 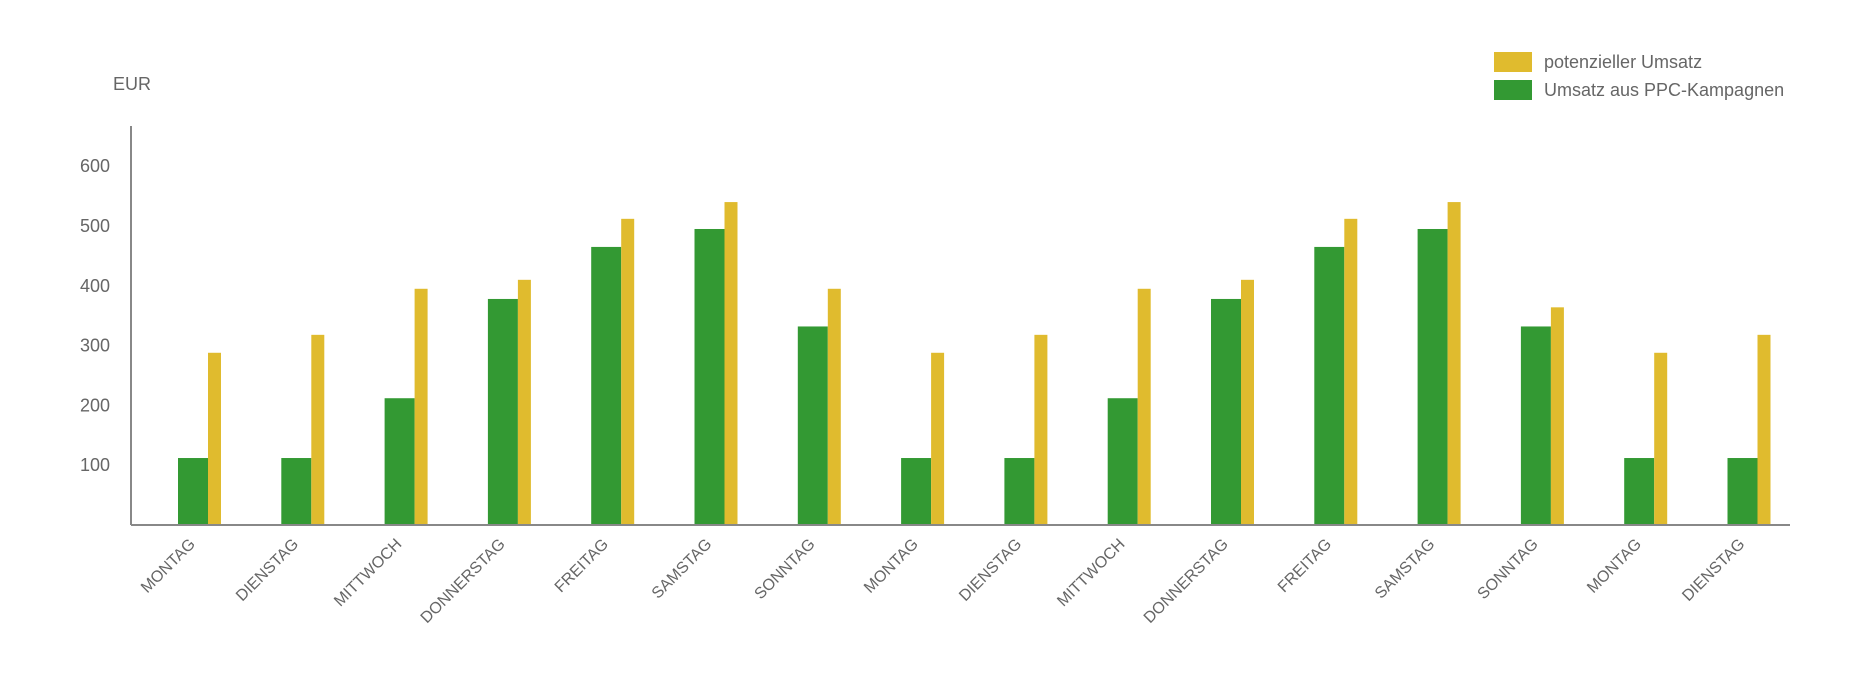 I want to click on legend-item-ppc: Umsatz aus PPC-Kampagnen, so click(x=1639, y=90).